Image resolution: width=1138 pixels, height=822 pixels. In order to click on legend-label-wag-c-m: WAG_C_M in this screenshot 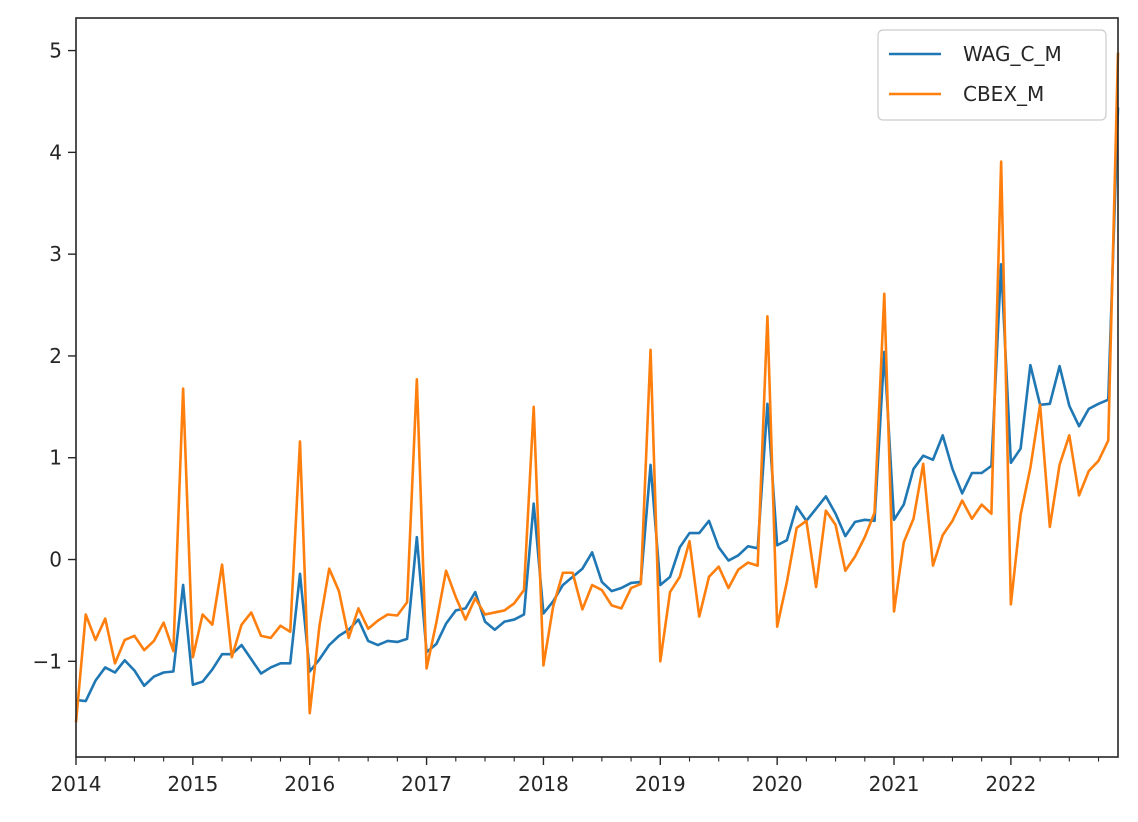, I will do `click(1012, 54)`.